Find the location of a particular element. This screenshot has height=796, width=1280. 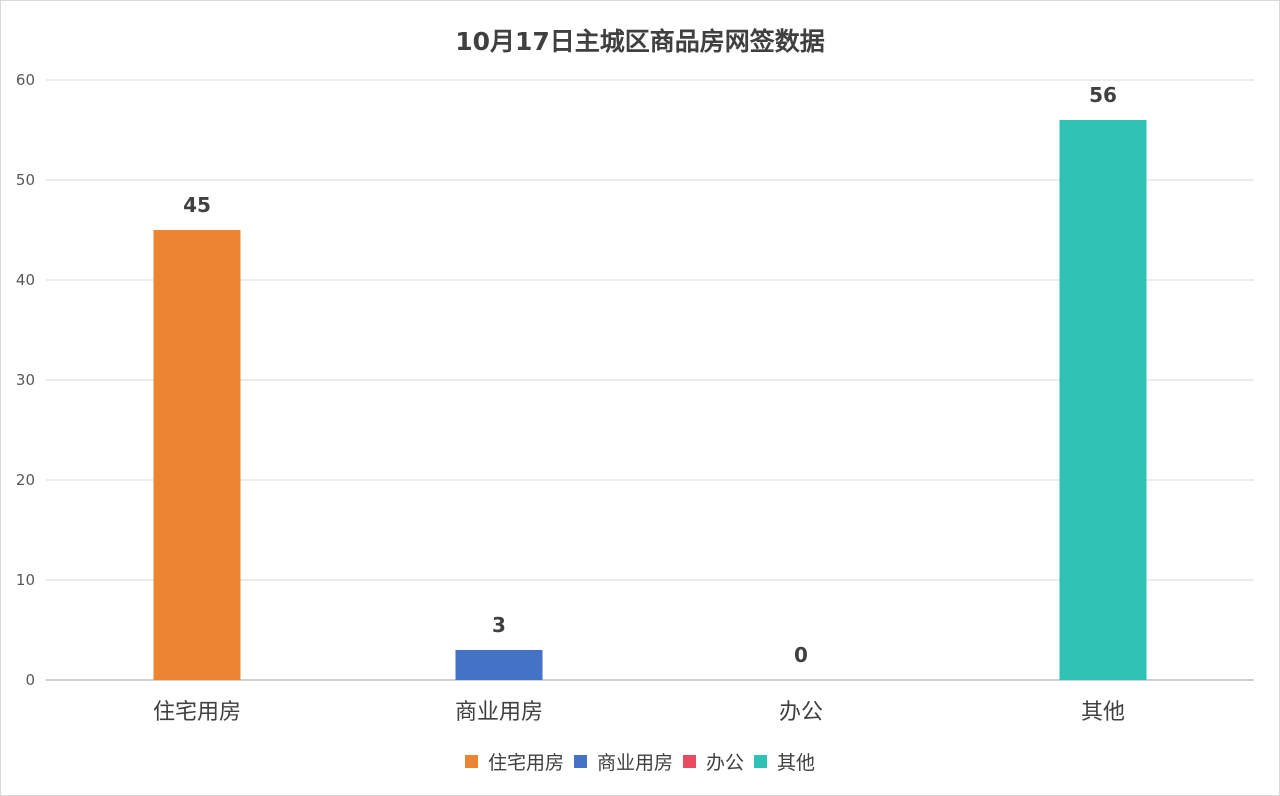

x-tick-label: 其他 is located at coordinates (1103, 712).